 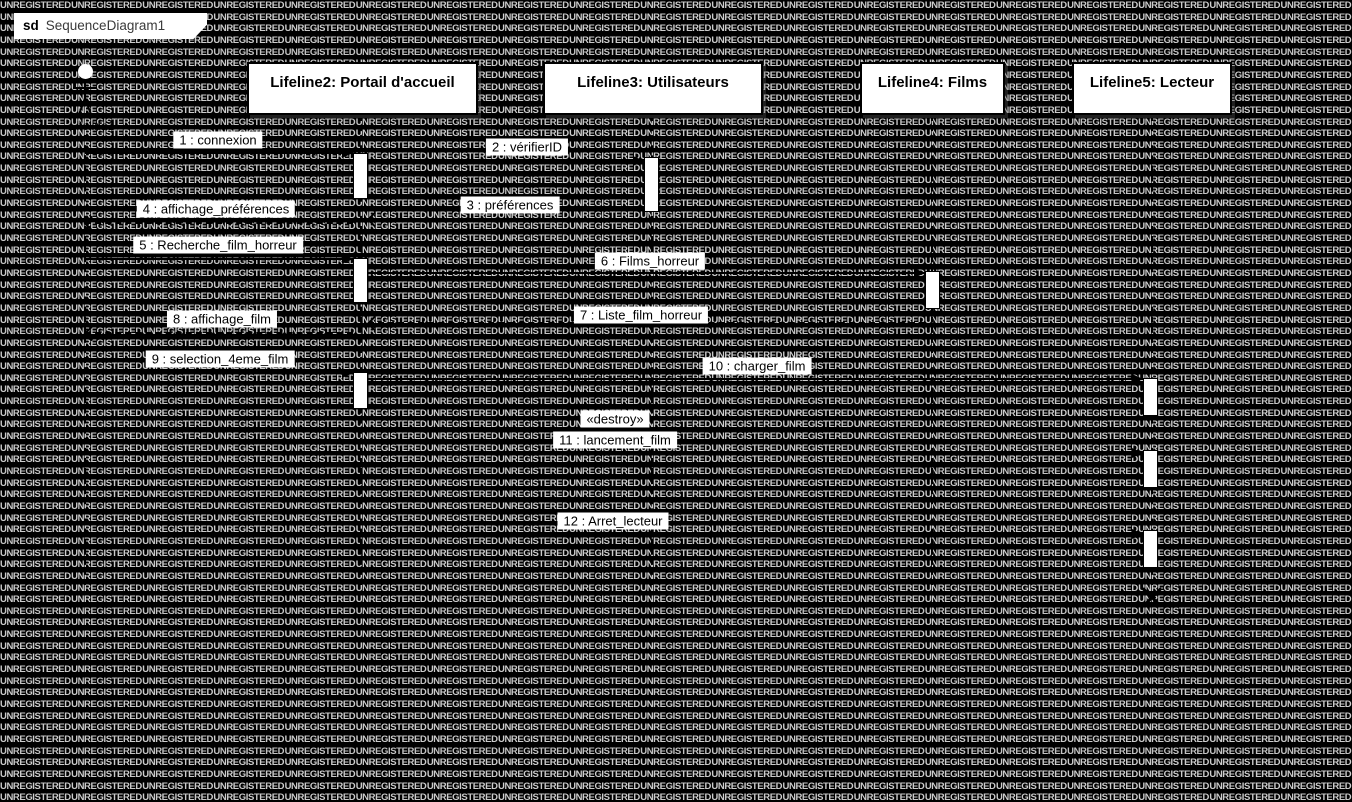 What do you see at coordinates (615, 440) in the screenshot?
I see `message-label-11: 11 : lancement_film` at bounding box center [615, 440].